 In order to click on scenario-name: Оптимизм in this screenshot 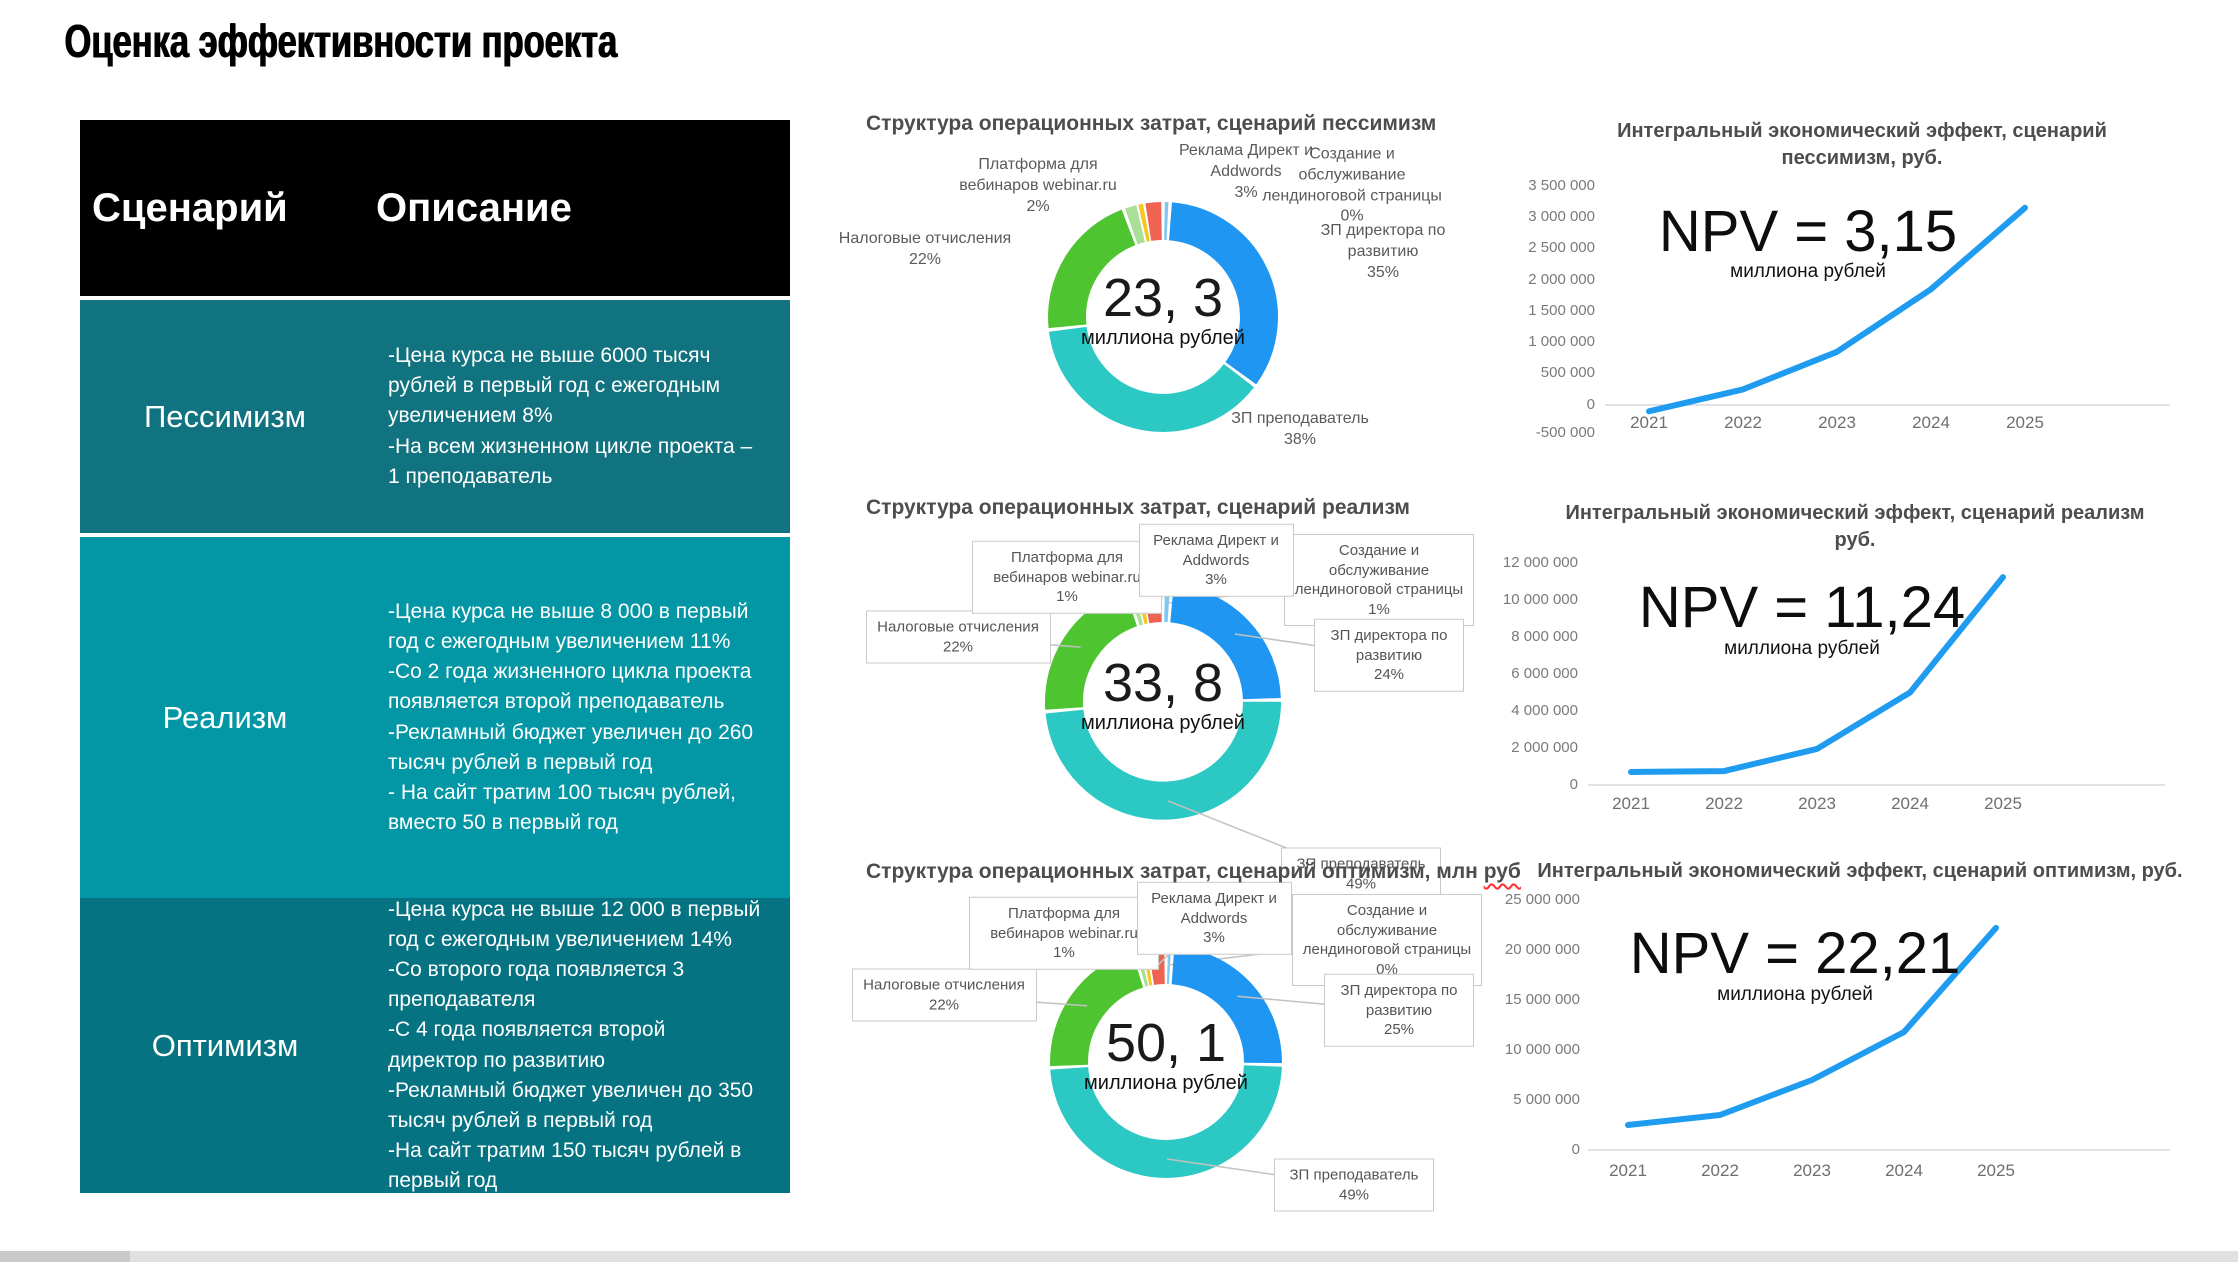, I will do `click(225, 1045)`.